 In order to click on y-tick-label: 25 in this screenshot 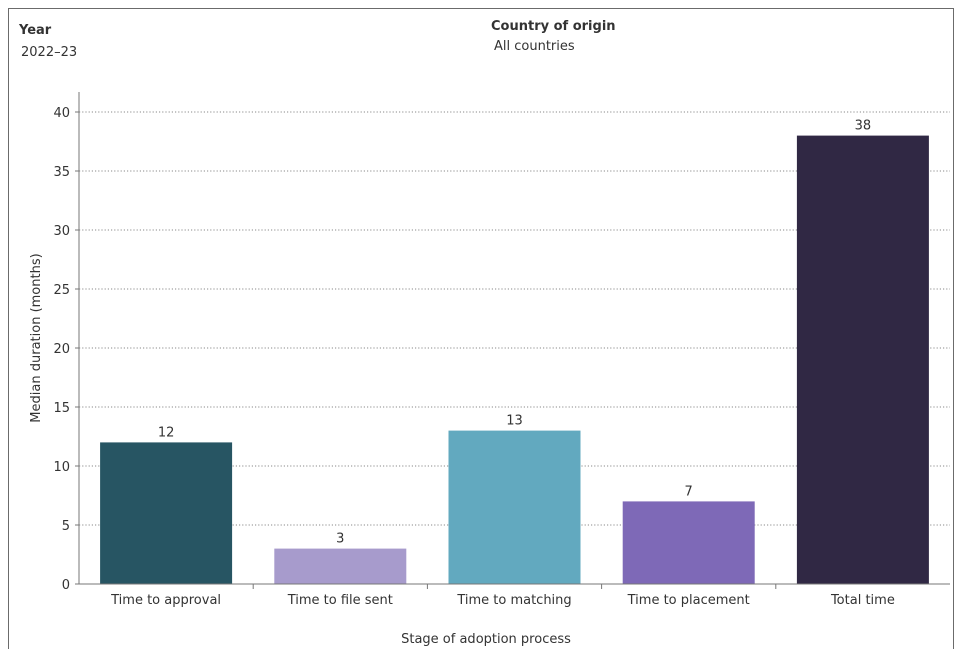, I will do `click(61, 290)`.